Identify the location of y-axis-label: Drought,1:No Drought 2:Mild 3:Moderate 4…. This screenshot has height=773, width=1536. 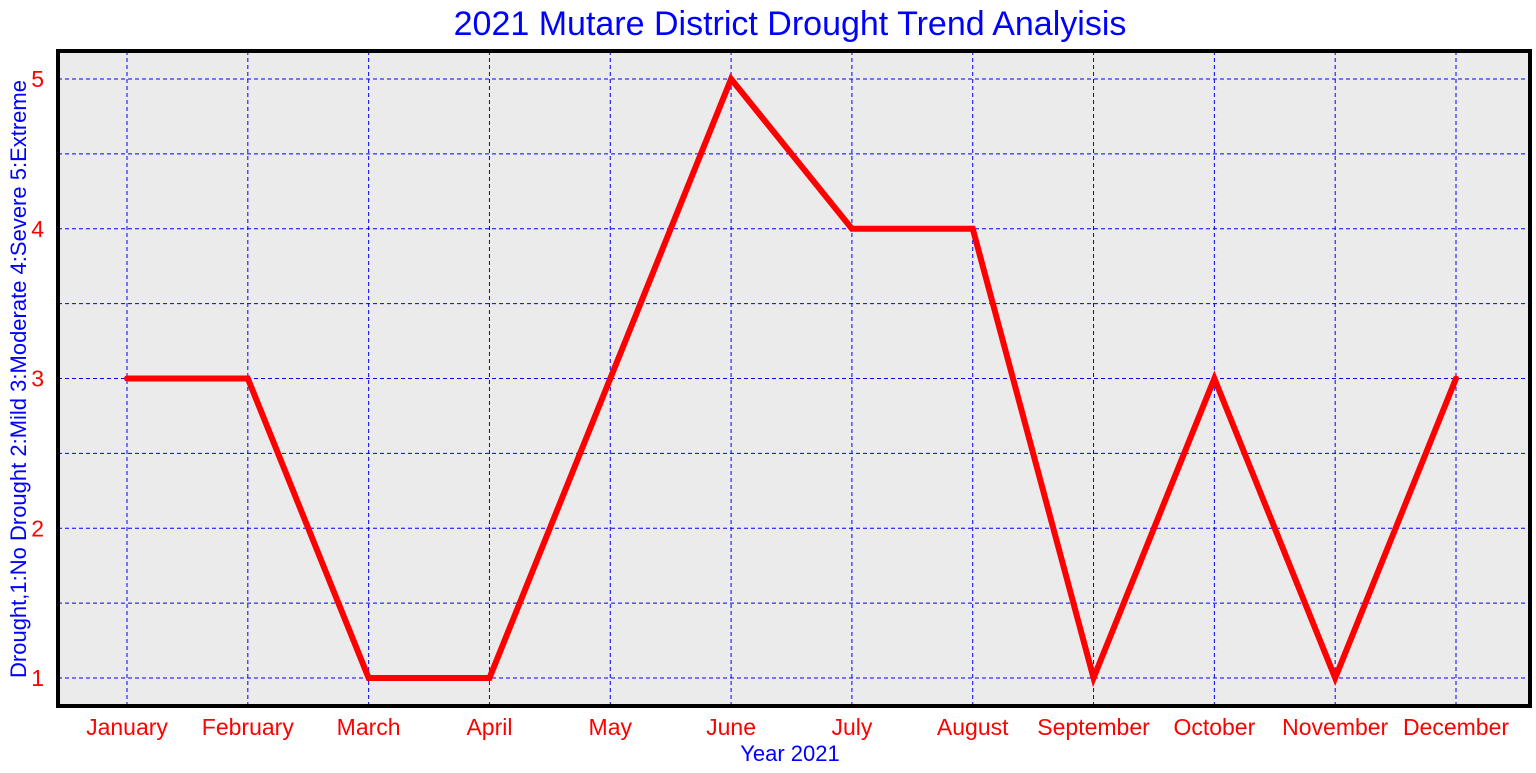
(18, 379).